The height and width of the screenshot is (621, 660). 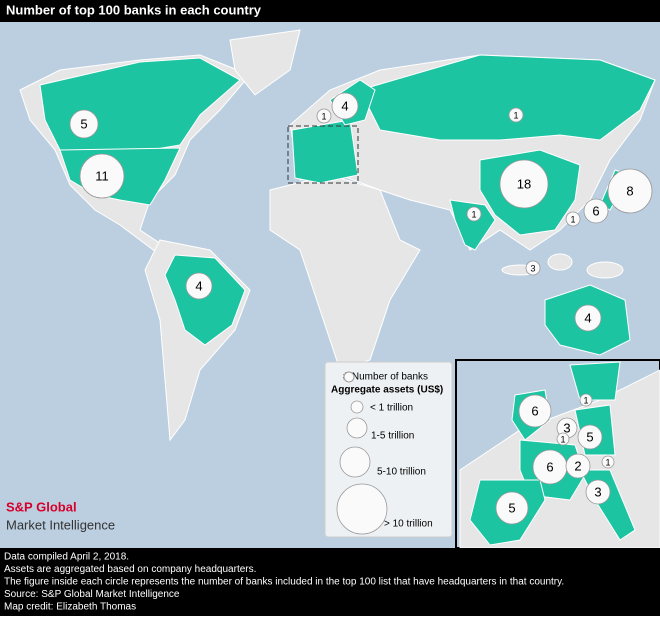 What do you see at coordinates (408, 524) in the screenshot?
I see `legend-label: > 10 trillion` at bounding box center [408, 524].